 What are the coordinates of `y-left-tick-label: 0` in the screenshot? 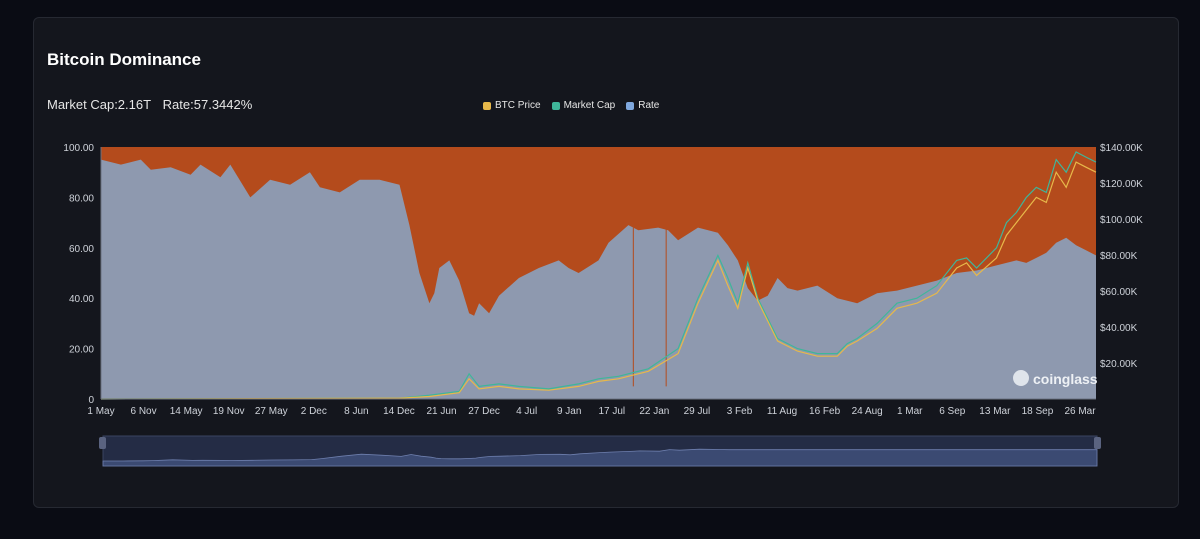 It's located at (91, 400).